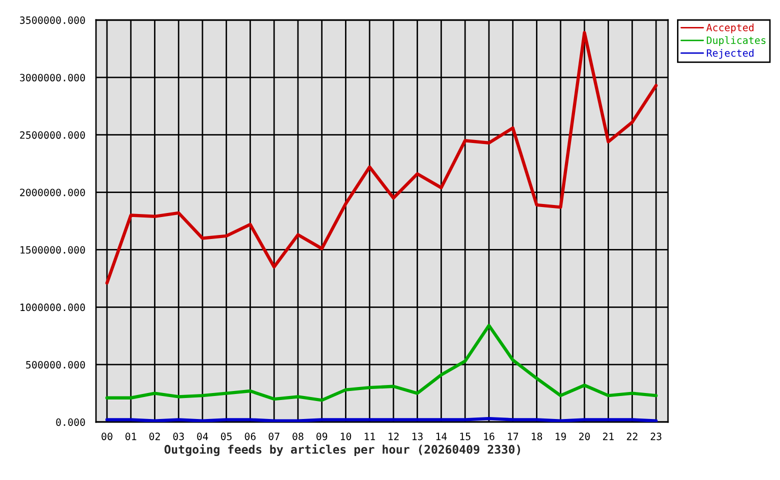  What do you see at coordinates (154, 436) in the screenshot?
I see `x-tick-label: 02` at bounding box center [154, 436].